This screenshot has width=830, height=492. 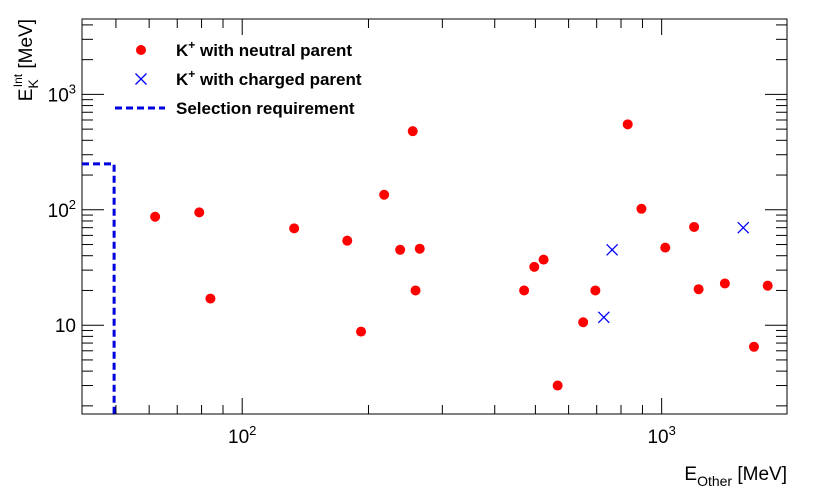 I want to click on y-axis-title: EKInt [MeV], so click(x=26, y=60).